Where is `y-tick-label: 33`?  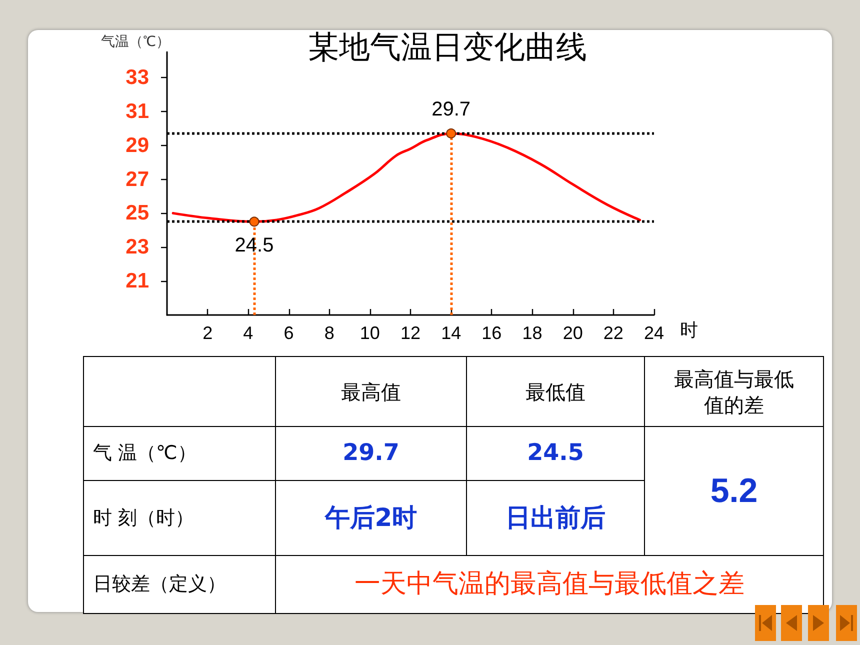
y-tick-label: 33 is located at coordinates (137, 77).